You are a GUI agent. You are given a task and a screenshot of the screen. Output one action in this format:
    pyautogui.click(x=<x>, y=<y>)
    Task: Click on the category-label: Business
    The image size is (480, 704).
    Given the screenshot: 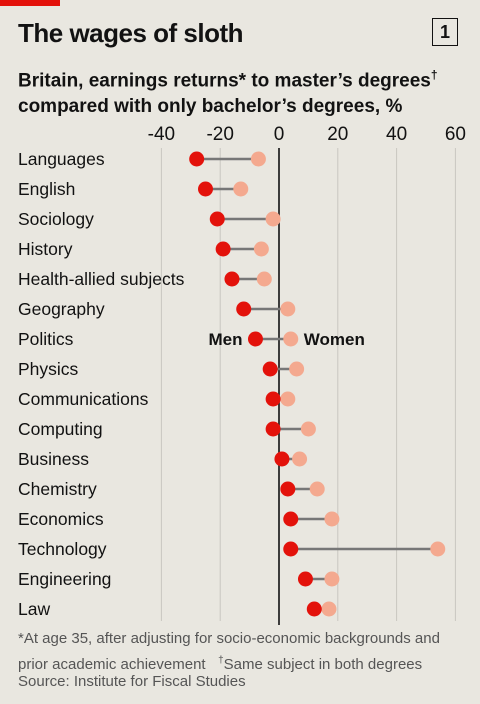 What is the action you would take?
    pyautogui.click(x=53, y=459)
    